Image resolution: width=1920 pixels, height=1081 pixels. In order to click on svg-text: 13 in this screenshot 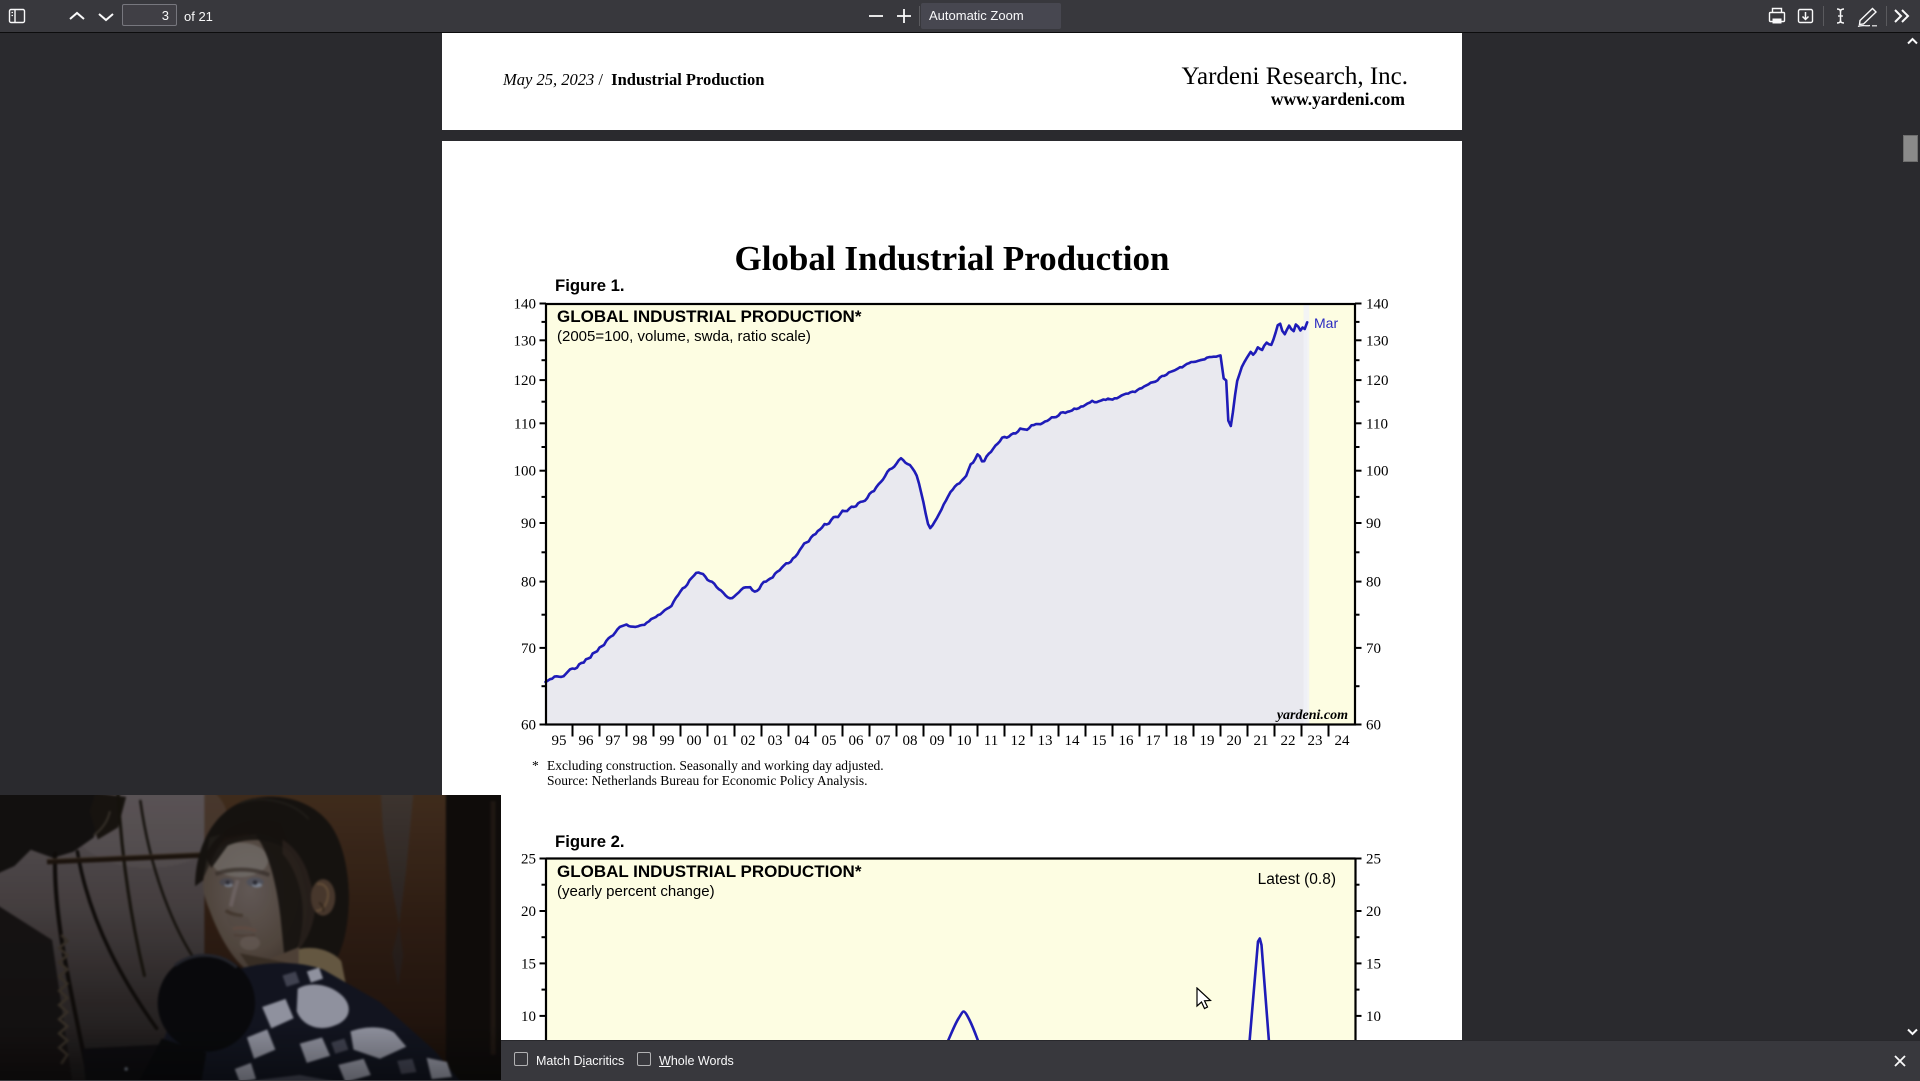, I will do `click(1045, 741)`.